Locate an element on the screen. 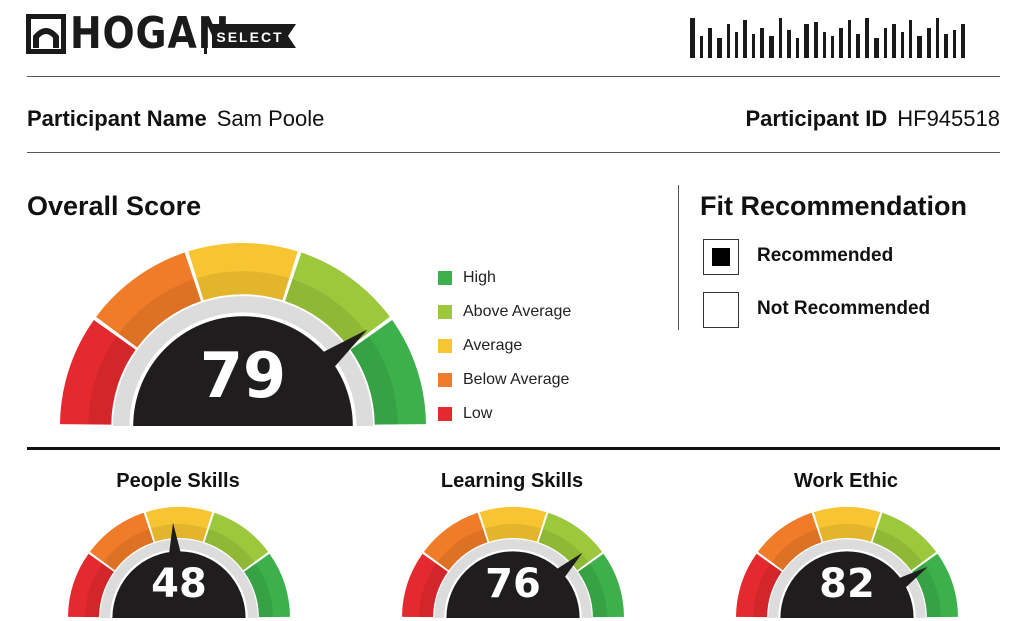 This screenshot has width=1024, height=621. participant-id: Participant ID HF945518 is located at coordinates (872, 119).